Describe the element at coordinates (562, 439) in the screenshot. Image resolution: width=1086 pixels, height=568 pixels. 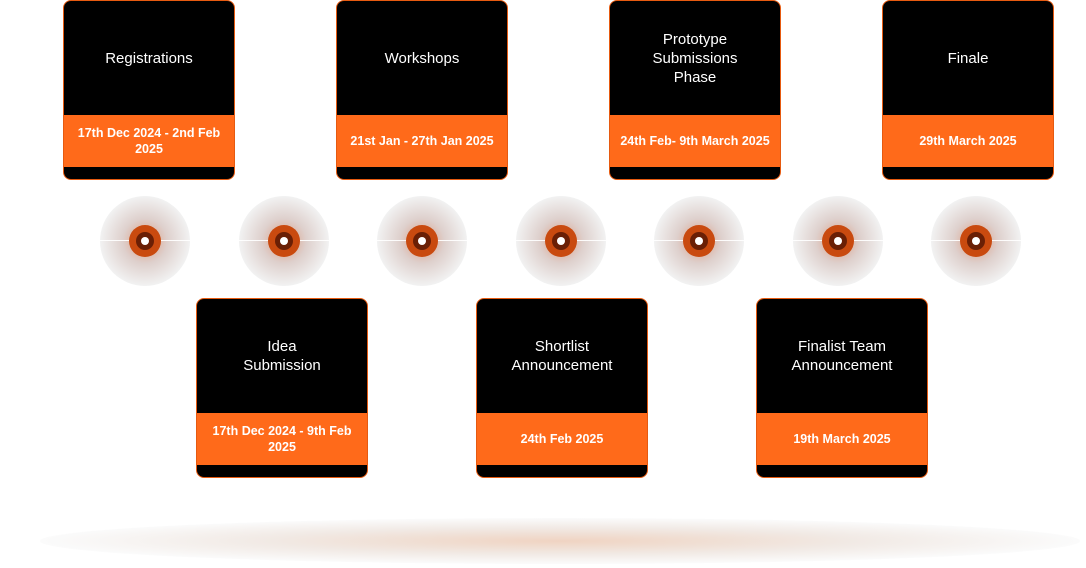
I see `event-date: 24th Feb 2025` at that location.